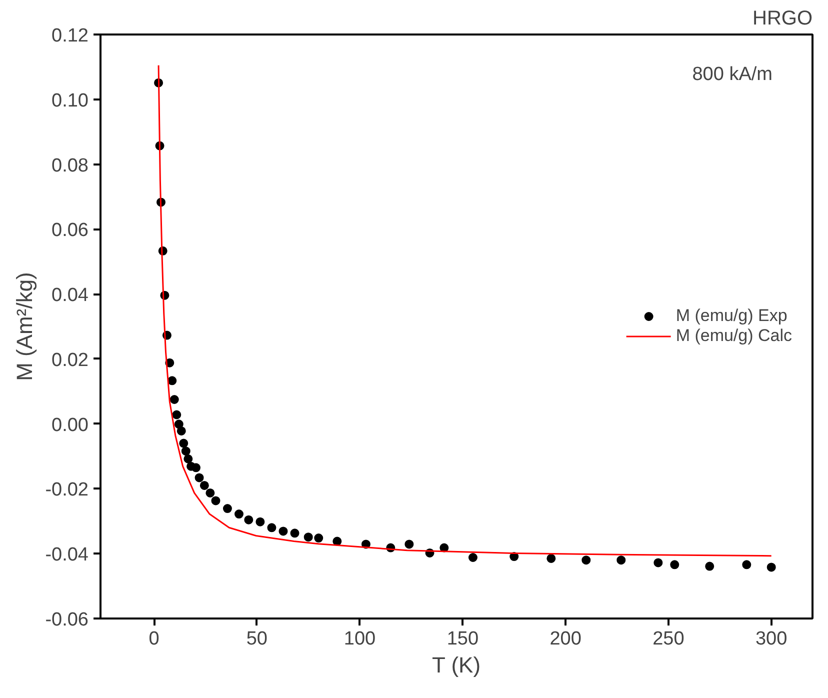 The image size is (828, 698). What do you see at coordinates (462, 639) in the screenshot?
I see `x-tick-label: 150` at bounding box center [462, 639].